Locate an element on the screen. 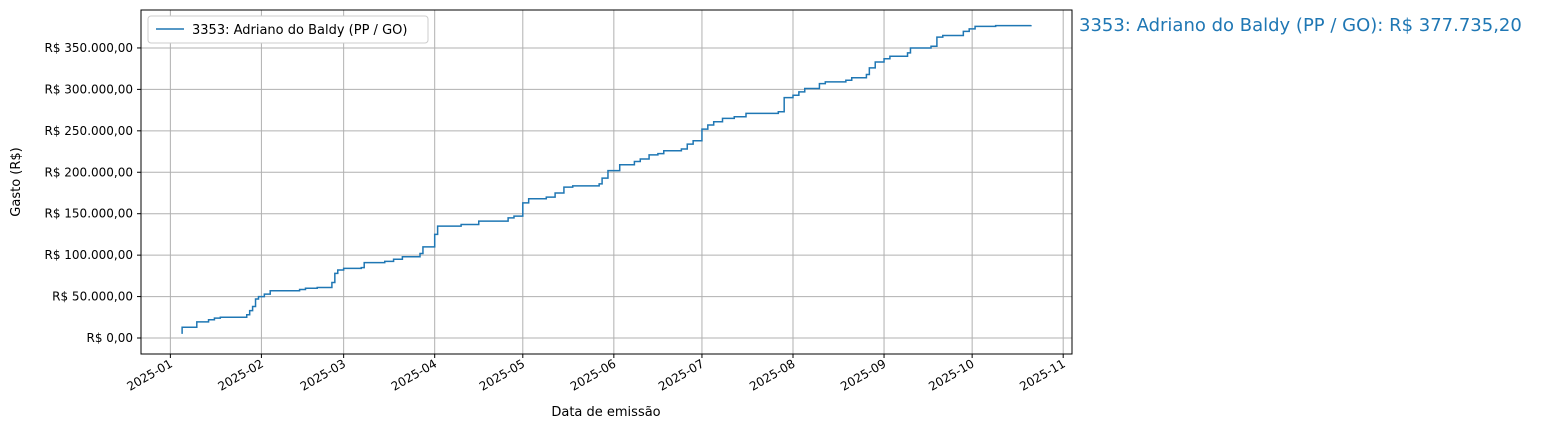 This screenshot has width=1568, height=430. y-tick-label: R$ 150.000,00 is located at coordinates (89, 214).